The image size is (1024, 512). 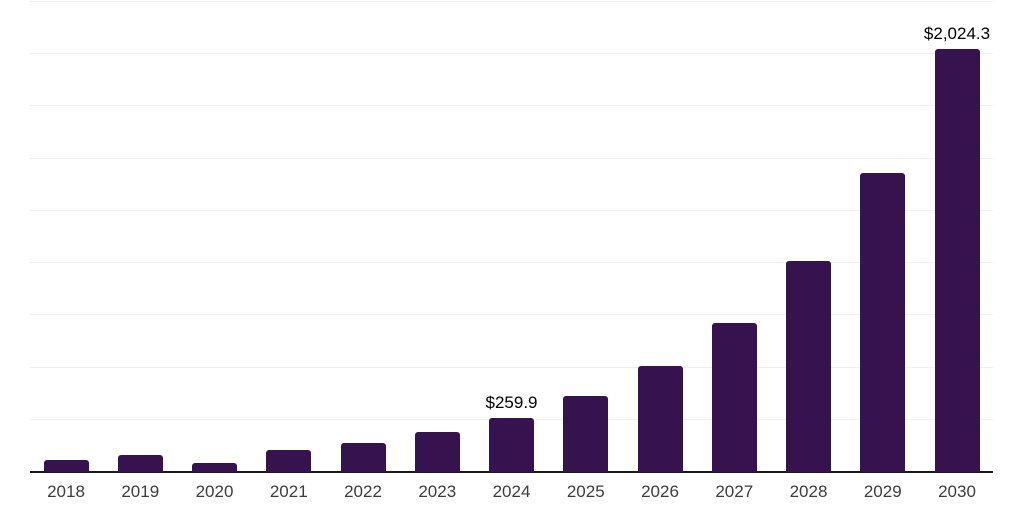 I want to click on x-tick-label-2018: 2018, so click(x=66, y=491).